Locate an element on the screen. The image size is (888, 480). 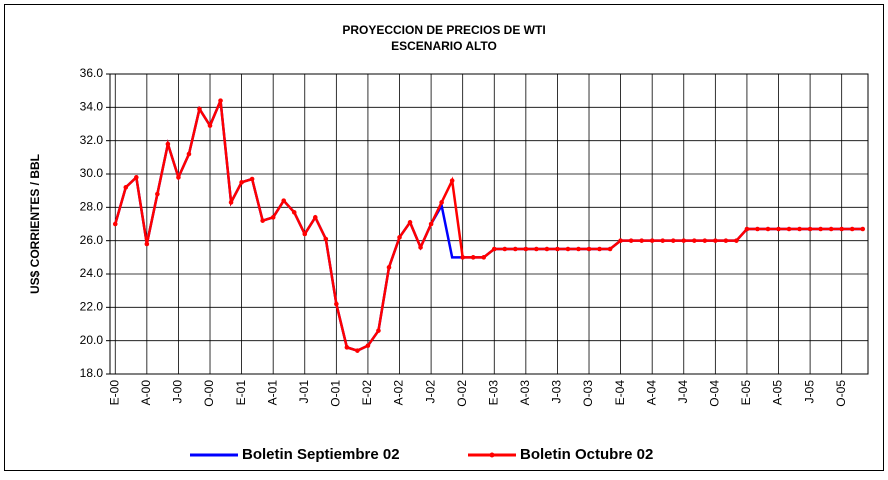
x-tick-label: A-03 is located at coordinates (525, 393).